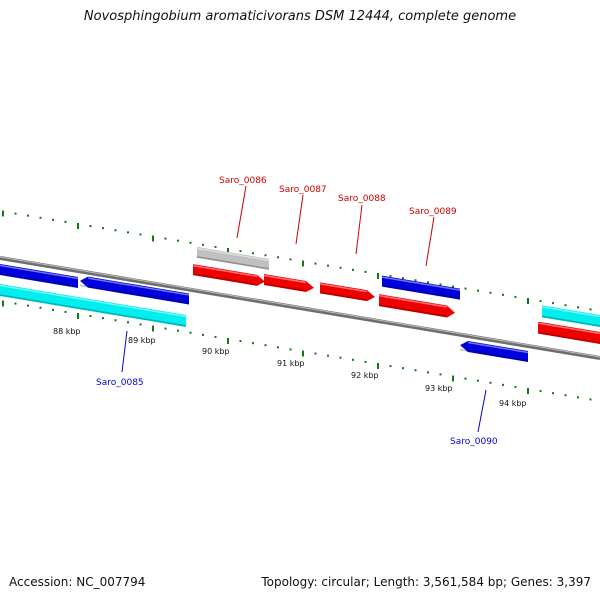 The image size is (600, 600). Describe the element at coordinates (120, 359) in the screenshot. I see `gene-label-saro-0085: Saro_0085` at that location.